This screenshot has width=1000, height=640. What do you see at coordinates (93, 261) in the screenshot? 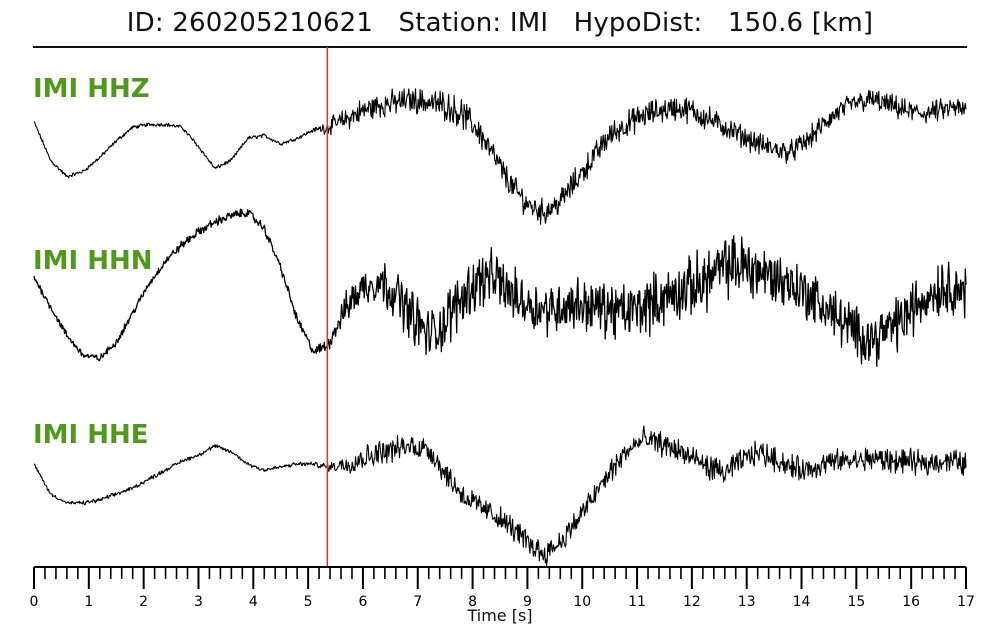
I see `trace-label-hhn: IMI HHN` at bounding box center [93, 261].